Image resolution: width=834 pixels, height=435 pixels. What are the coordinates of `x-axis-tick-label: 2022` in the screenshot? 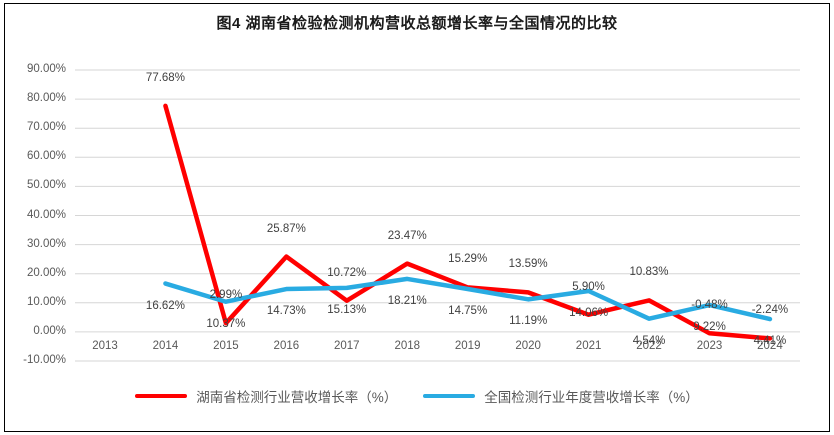 It's located at (649, 346).